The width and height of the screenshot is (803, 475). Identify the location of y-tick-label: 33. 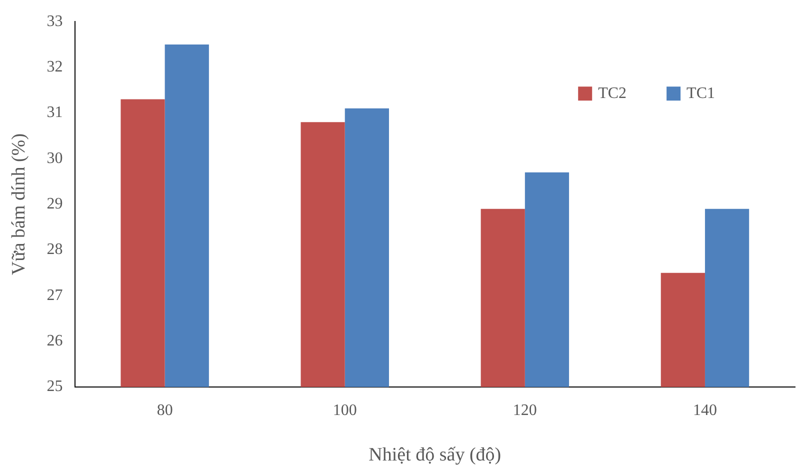
(54, 21).